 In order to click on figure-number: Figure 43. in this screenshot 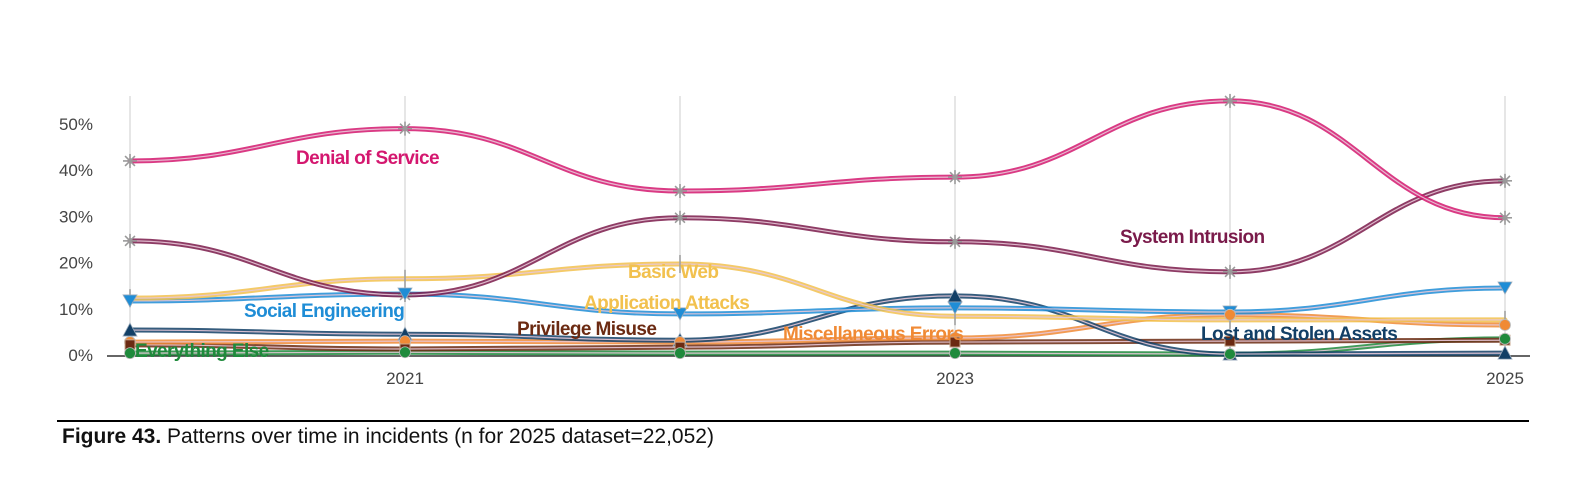, I will do `click(112, 436)`.